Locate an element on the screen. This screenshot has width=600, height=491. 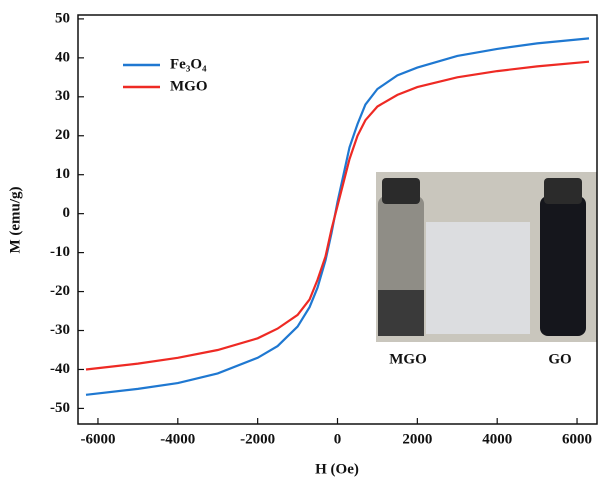
x-axis-label: H (Oe) is located at coordinates (337, 469).